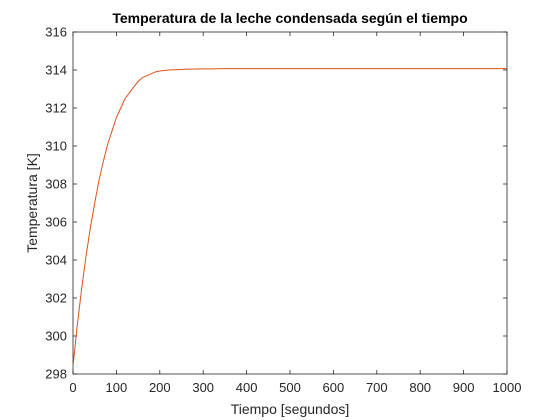 Image resolution: width=560 pixels, height=420 pixels. Describe the element at coordinates (377, 387) in the screenshot. I see `x-tick-label: 700` at that location.